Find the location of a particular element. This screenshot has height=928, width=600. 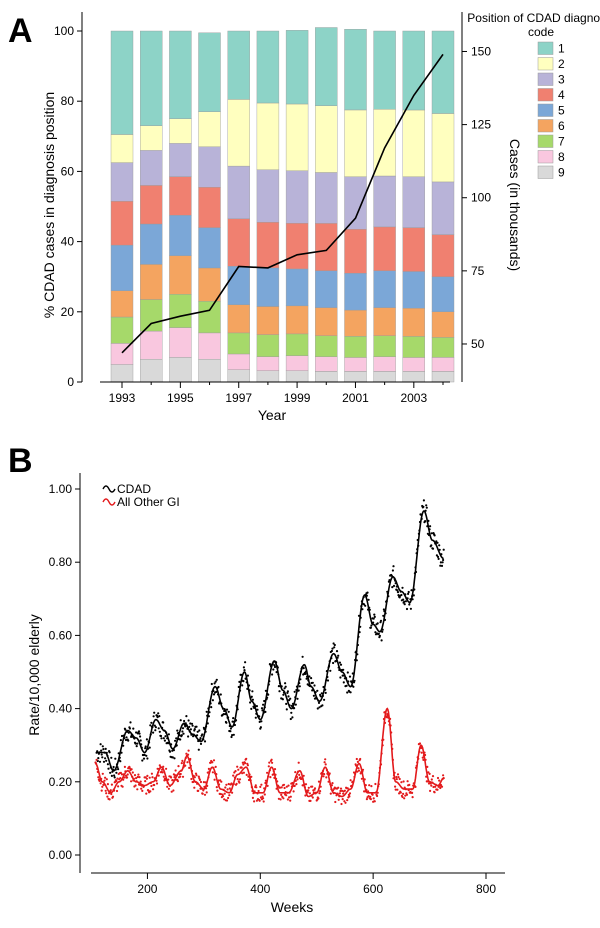

panel-a-x-tick-label-1999: 1999 is located at coordinates (297, 398).